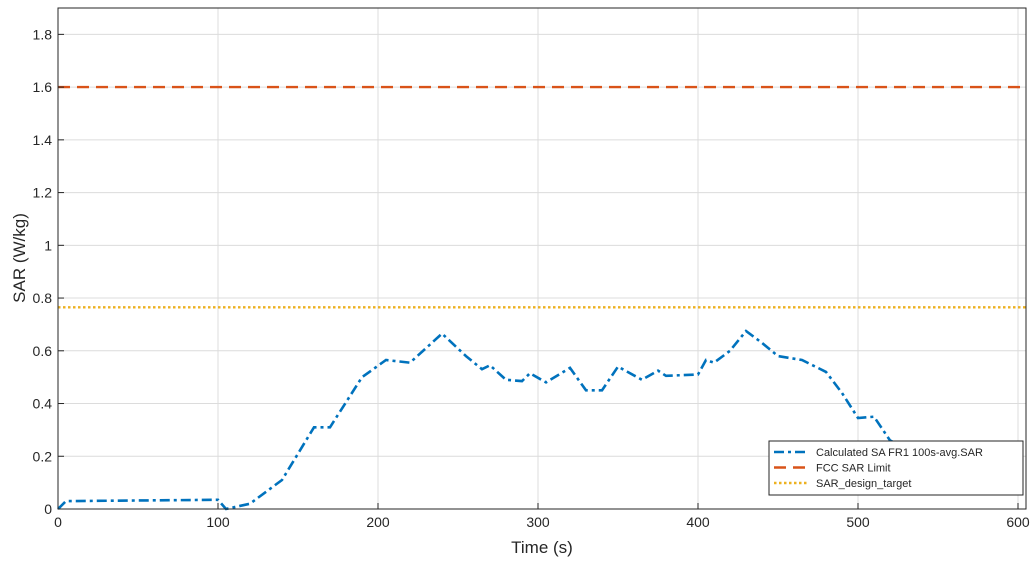 This screenshot has height=561, width=1032. Describe the element at coordinates (43, 456) in the screenshot. I see `y-tick-label: 0.2` at that location.